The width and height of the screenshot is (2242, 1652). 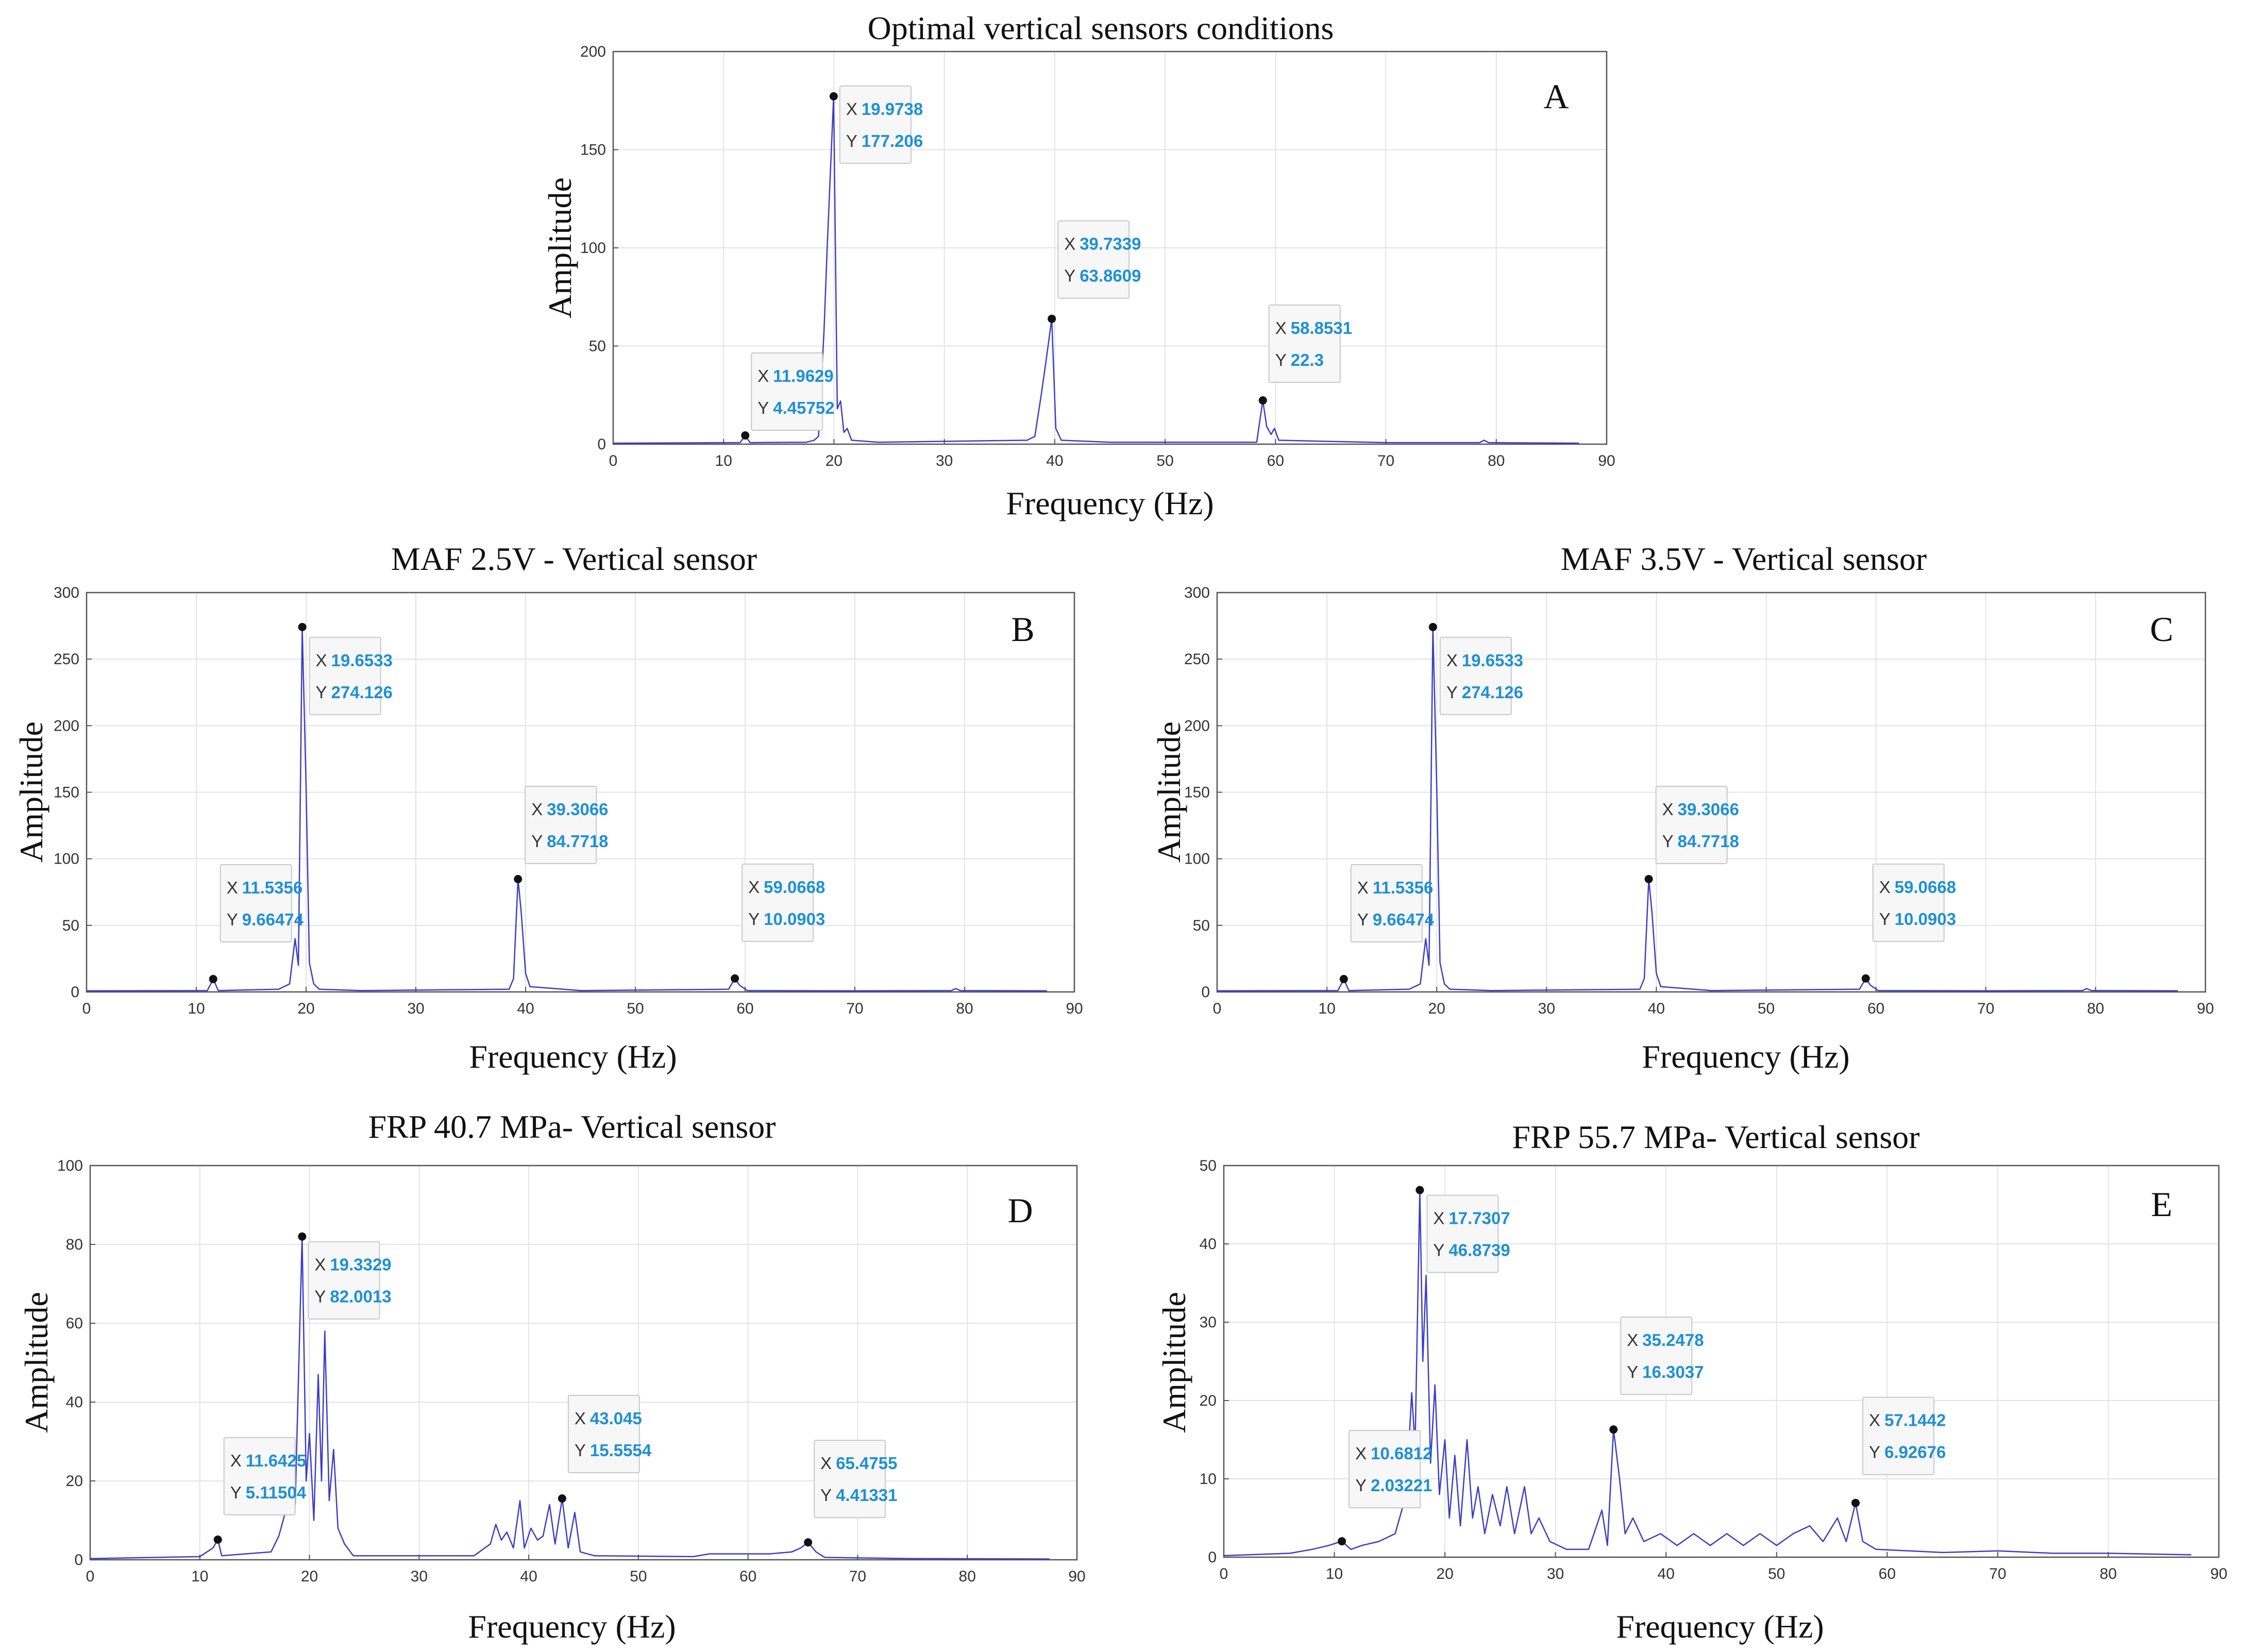 What do you see at coordinates (1326, 1008) in the screenshot?
I see `x-tick-label: 10` at bounding box center [1326, 1008].